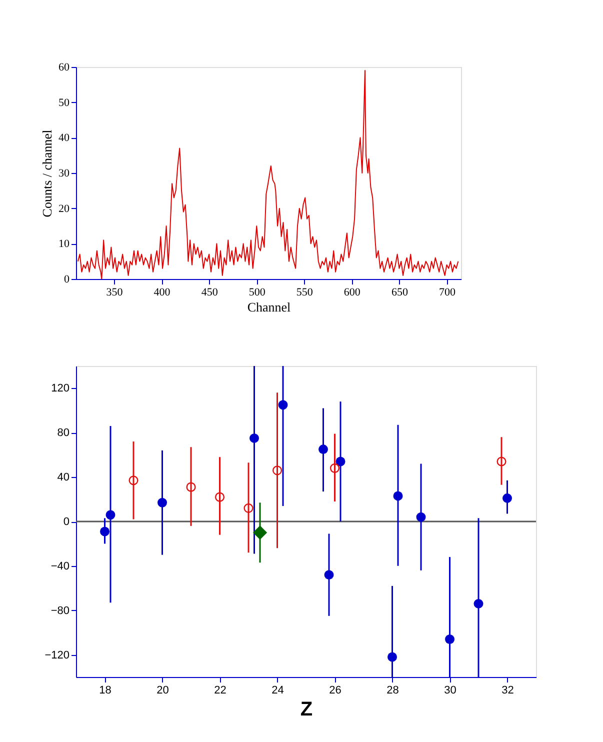 The width and height of the screenshot is (603, 742). What do you see at coordinates (162, 292) in the screenshot?
I see `x-tick-label: 400` at bounding box center [162, 292].